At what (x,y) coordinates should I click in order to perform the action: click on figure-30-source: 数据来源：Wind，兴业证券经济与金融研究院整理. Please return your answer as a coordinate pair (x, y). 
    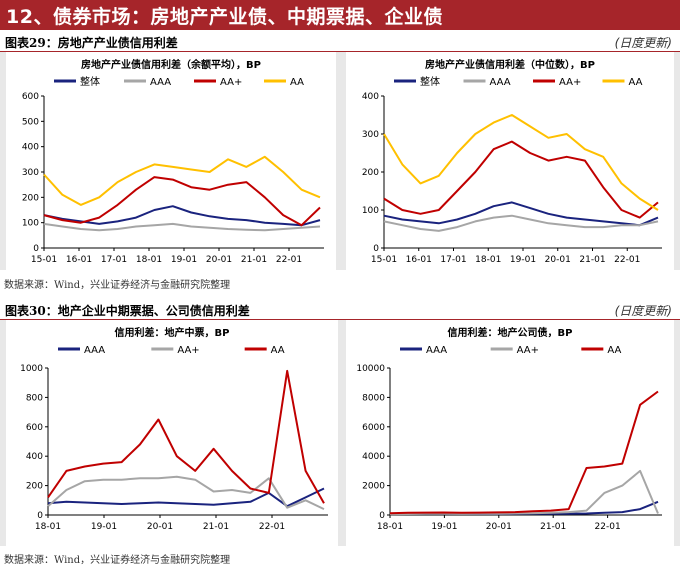
    Looking at the image, I should click on (117, 560).